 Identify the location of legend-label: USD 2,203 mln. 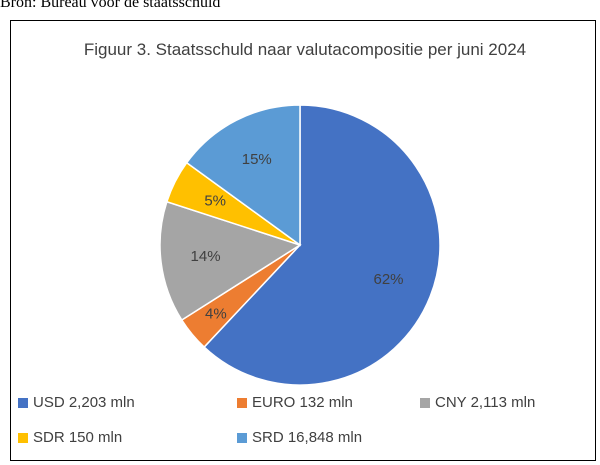
(84, 402).